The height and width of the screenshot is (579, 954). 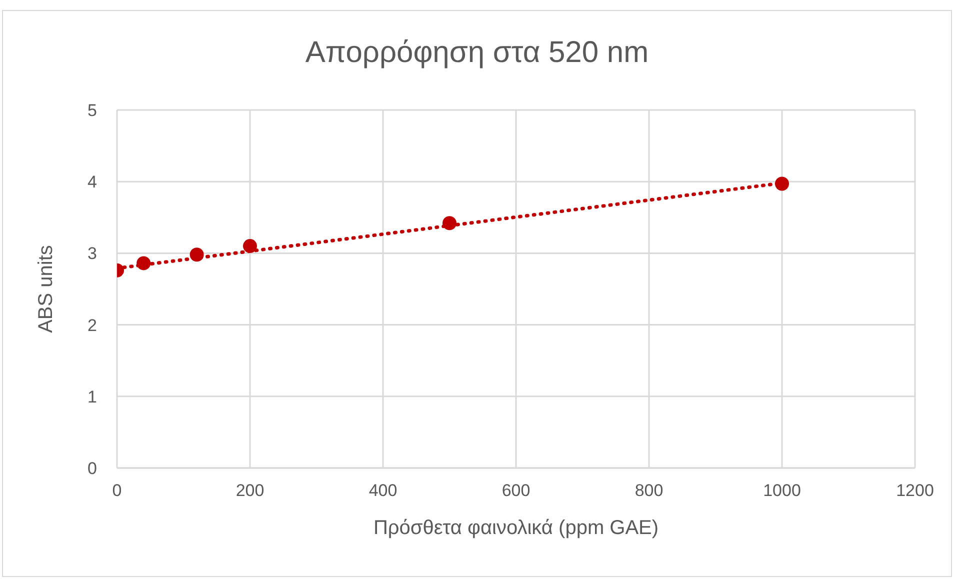 What do you see at coordinates (92, 182) in the screenshot?
I see `y-tick-label: 4` at bounding box center [92, 182].